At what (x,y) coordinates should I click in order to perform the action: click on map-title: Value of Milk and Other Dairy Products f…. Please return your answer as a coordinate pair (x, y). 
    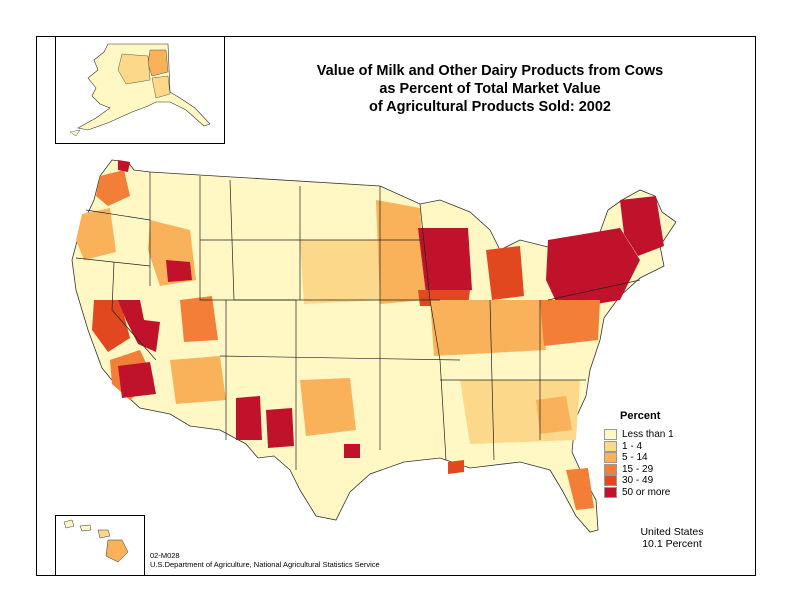
    Looking at the image, I should click on (490, 89).